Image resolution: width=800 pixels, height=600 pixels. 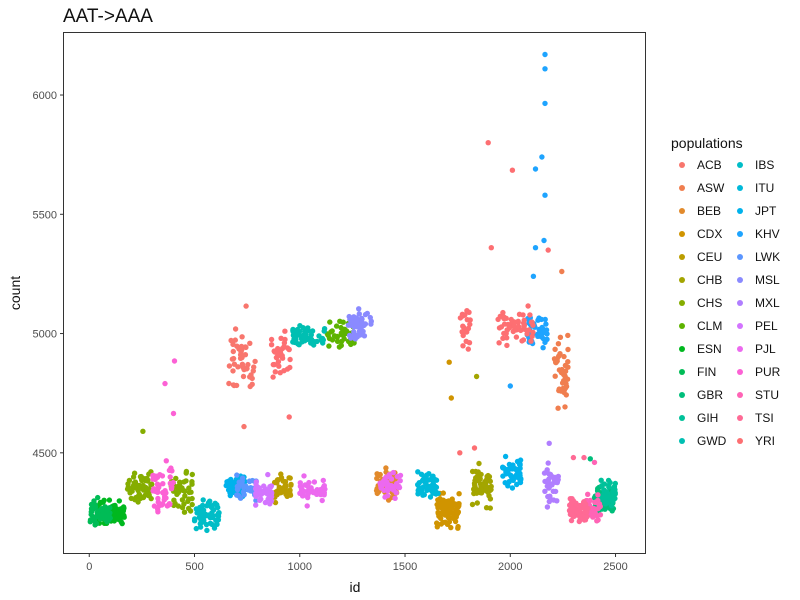 What do you see at coordinates (682, 303) in the screenshot?
I see `legend-key-chs` at bounding box center [682, 303].